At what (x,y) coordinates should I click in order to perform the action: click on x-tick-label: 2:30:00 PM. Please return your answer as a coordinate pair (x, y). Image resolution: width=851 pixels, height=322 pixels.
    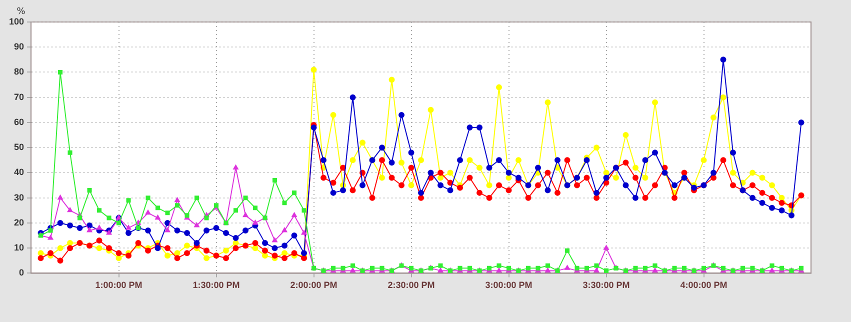
    Looking at the image, I should click on (411, 285).